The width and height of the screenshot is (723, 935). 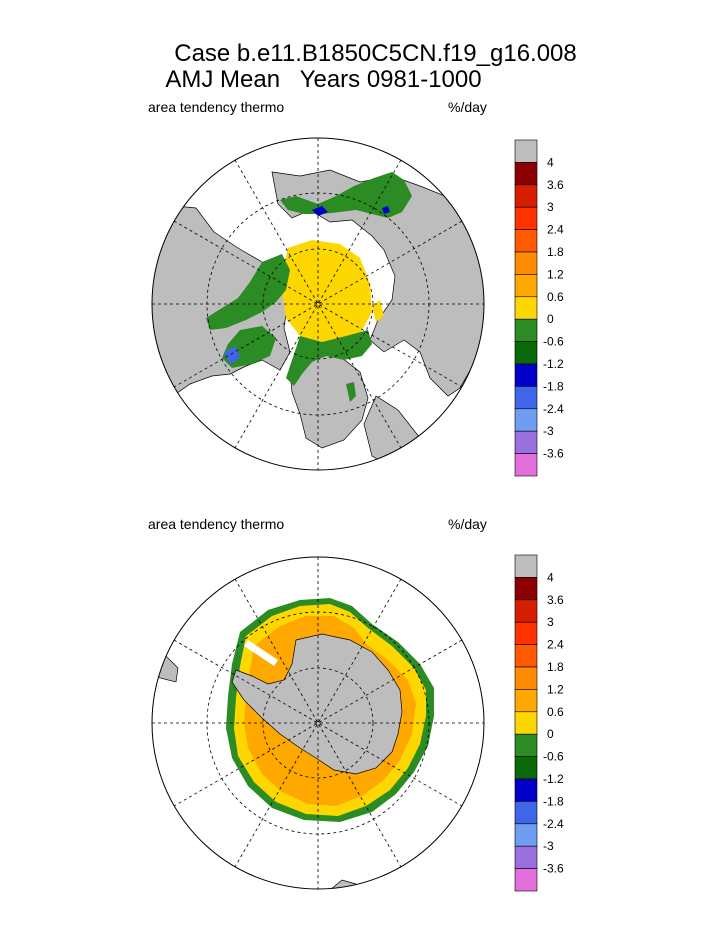 I want to click on figure-title-line2: AMJ Mean Years 0981-1000, so click(x=323, y=79).